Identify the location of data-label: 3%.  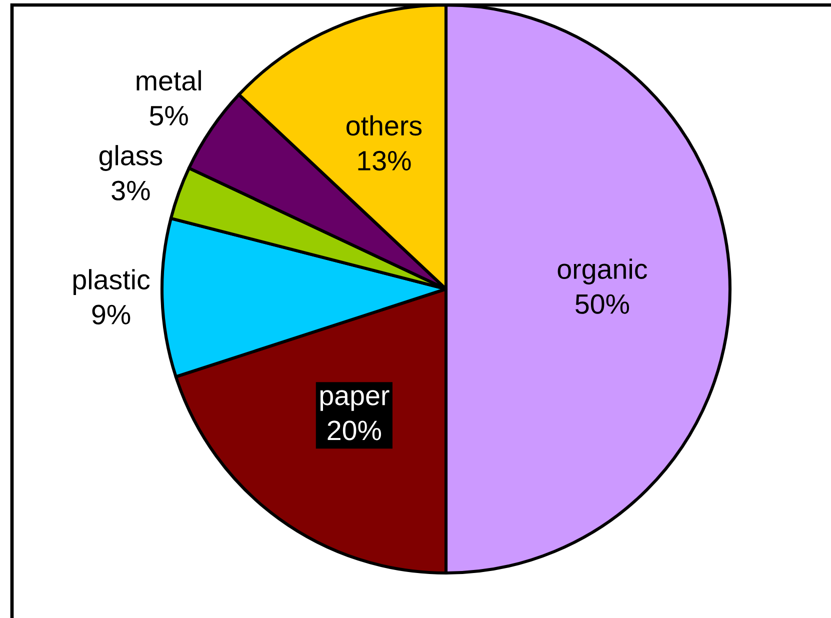
(131, 190).